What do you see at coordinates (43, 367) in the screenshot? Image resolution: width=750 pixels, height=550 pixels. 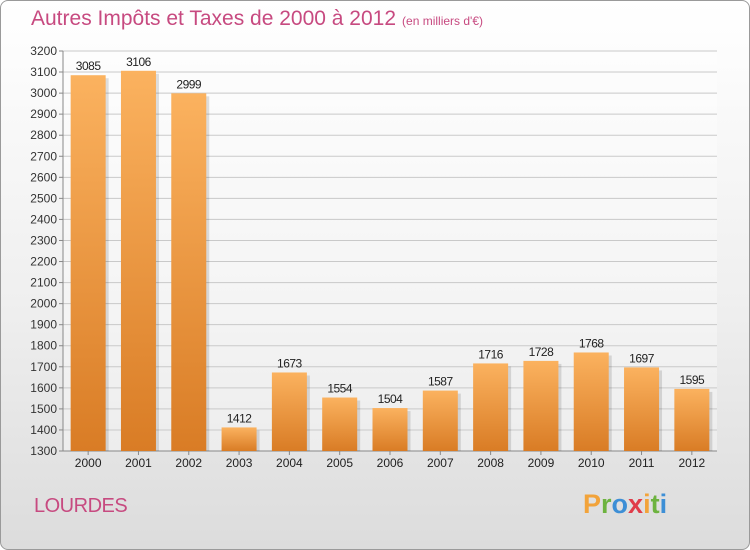 I see `y-tick-label: 1700` at bounding box center [43, 367].